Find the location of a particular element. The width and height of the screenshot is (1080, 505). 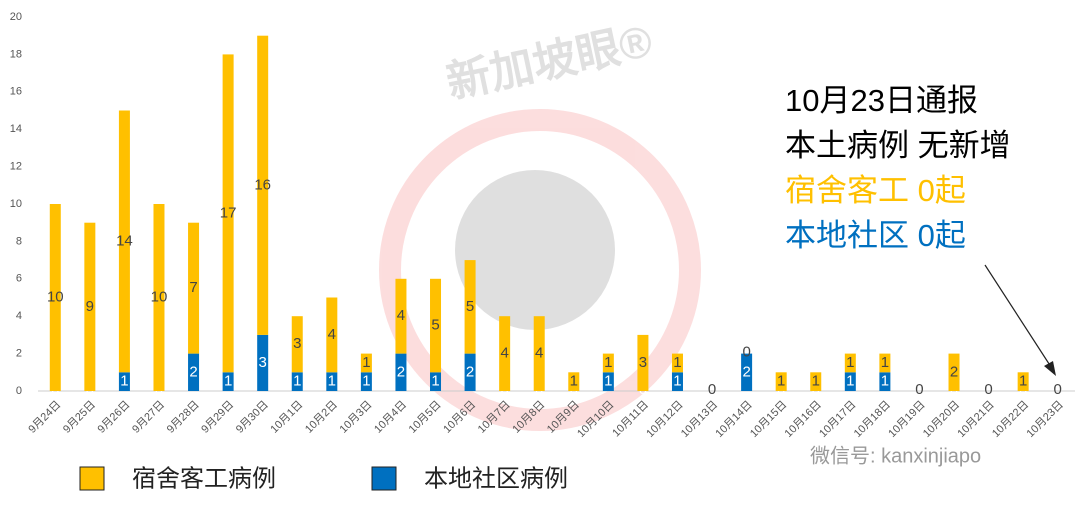

y-tick-label: 2 is located at coordinates (19, 354).